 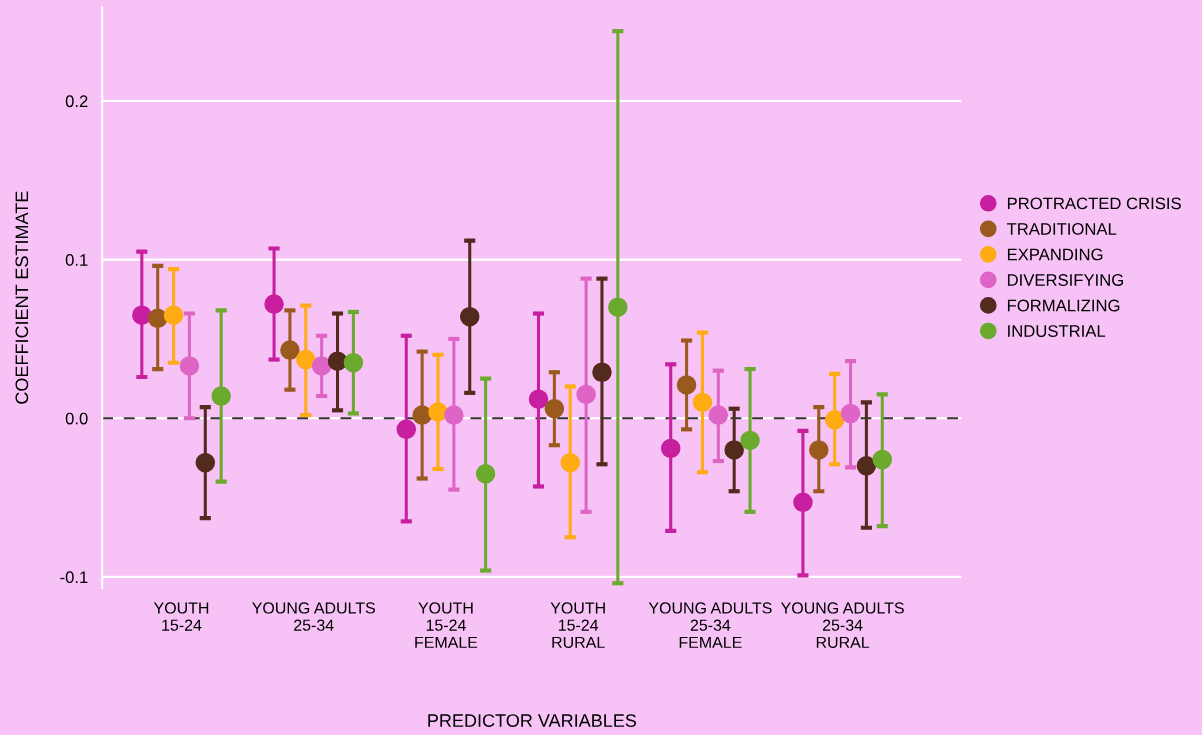 What do you see at coordinates (1063, 305) in the screenshot?
I see `legend-label: FORMALIZING` at bounding box center [1063, 305].